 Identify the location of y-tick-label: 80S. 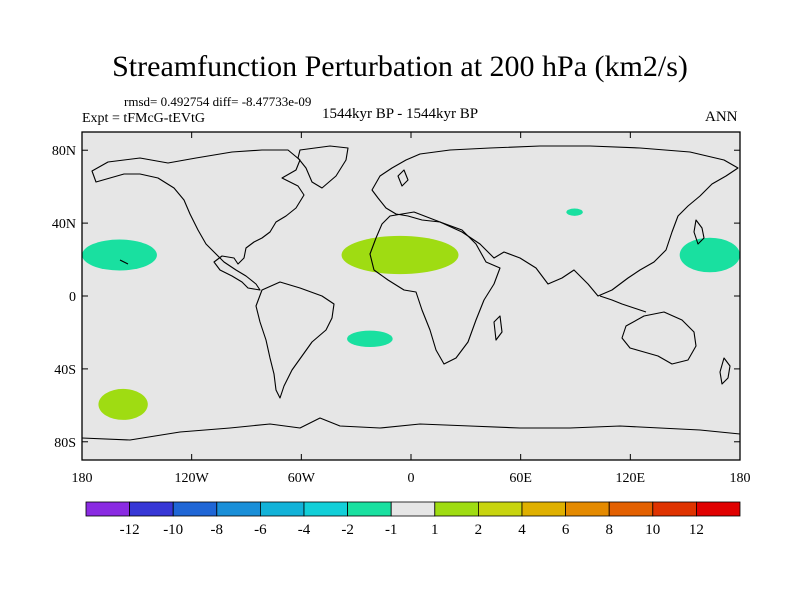
(65, 443).